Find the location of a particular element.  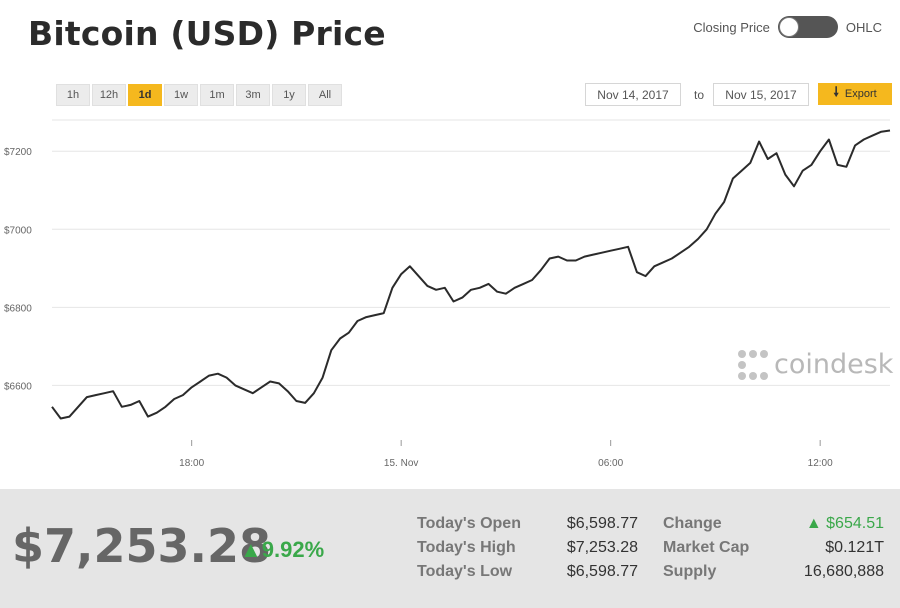

closing-price-label: Closing Price is located at coordinates (731, 27).